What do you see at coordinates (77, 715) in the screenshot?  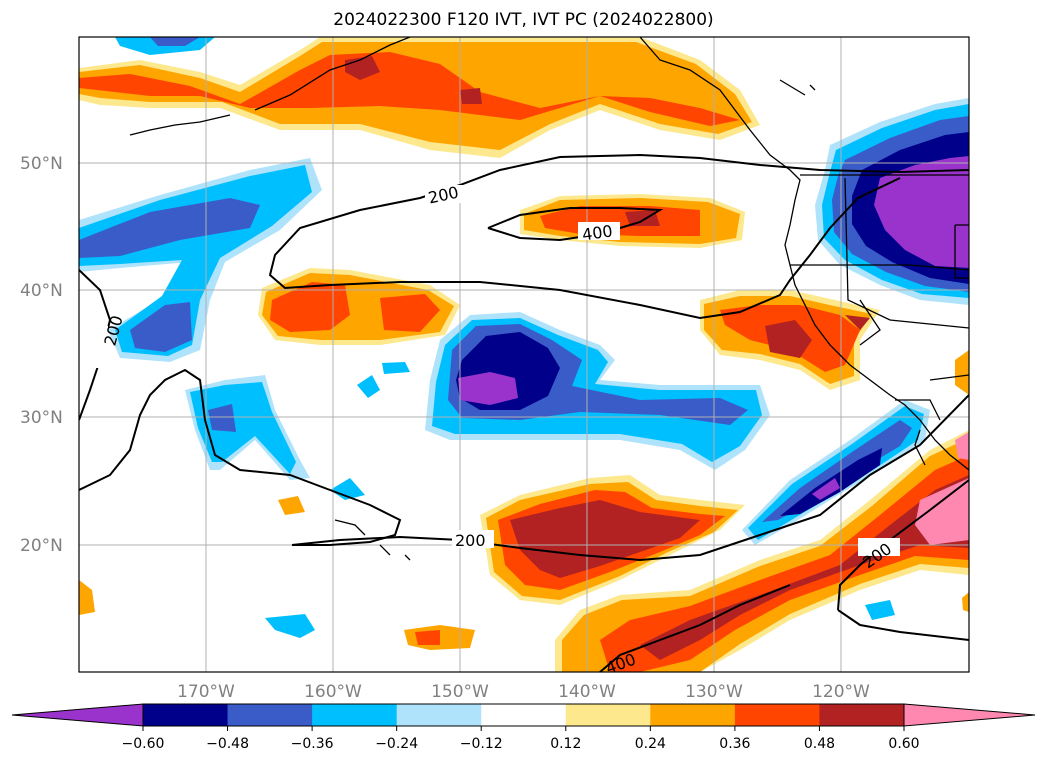 I see `colorbar-extend-low` at bounding box center [77, 715].